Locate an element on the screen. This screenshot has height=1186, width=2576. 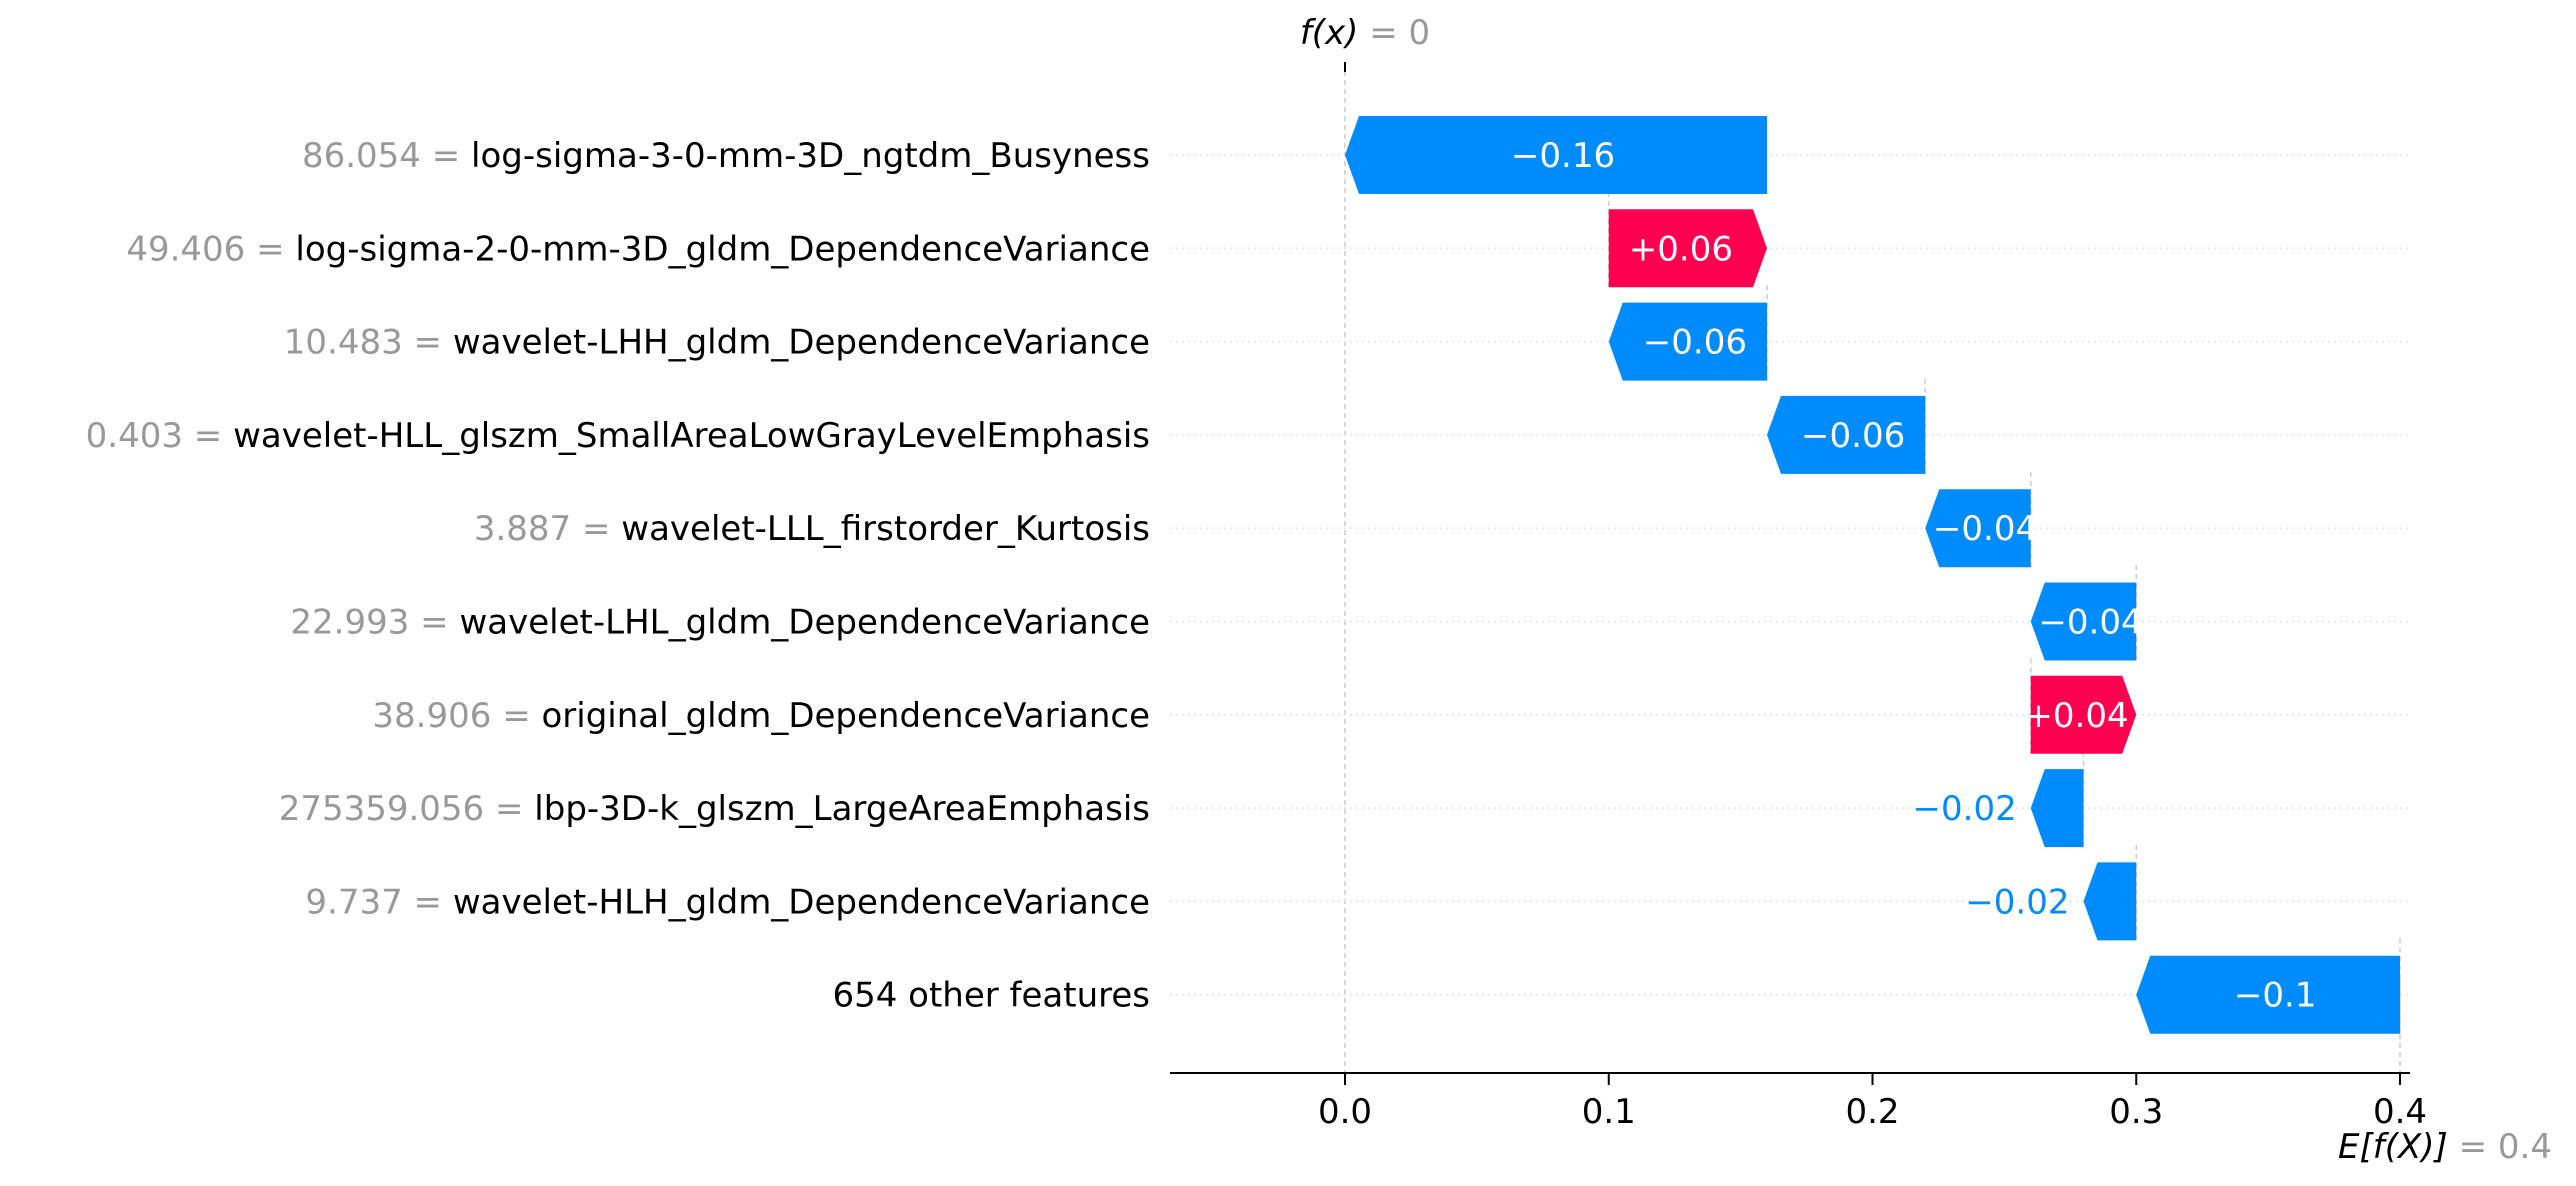
feature-name: wavelet-LHH_gldm_DependenceVariance is located at coordinates (801, 343).